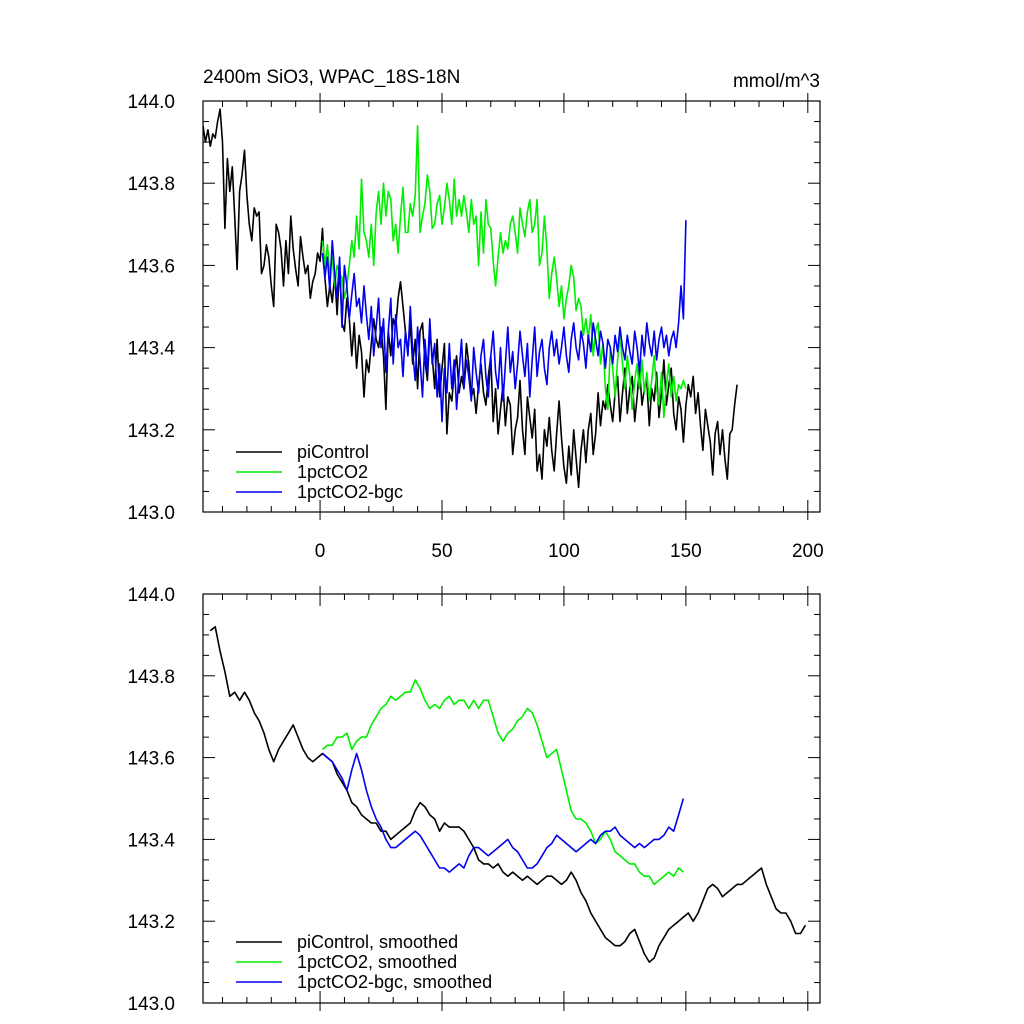 Image resolution: width=1024 pixels, height=1024 pixels. What do you see at coordinates (504, 321) in the screenshot?
I see `series-line-1pctco2-bgc` at bounding box center [504, 321].